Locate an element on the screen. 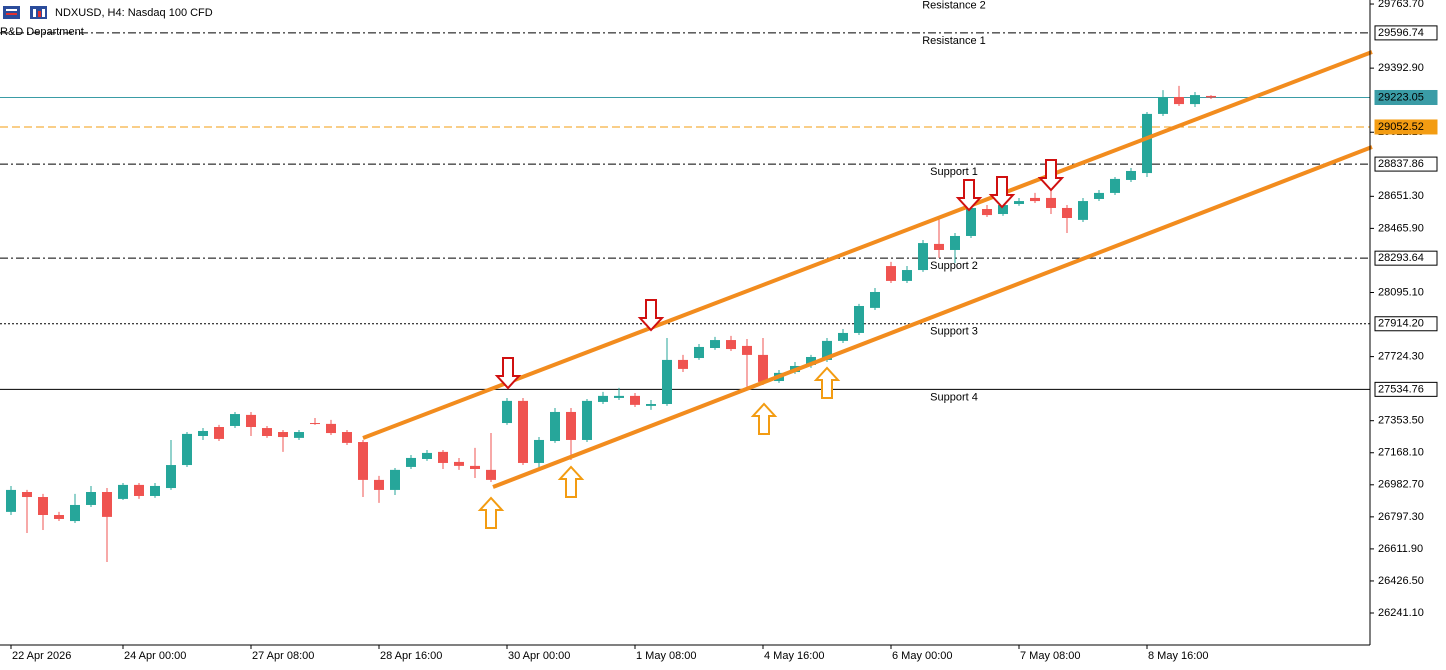  x-tick-label: 27 Apr 08:00 is located at coordinates (283, 656).